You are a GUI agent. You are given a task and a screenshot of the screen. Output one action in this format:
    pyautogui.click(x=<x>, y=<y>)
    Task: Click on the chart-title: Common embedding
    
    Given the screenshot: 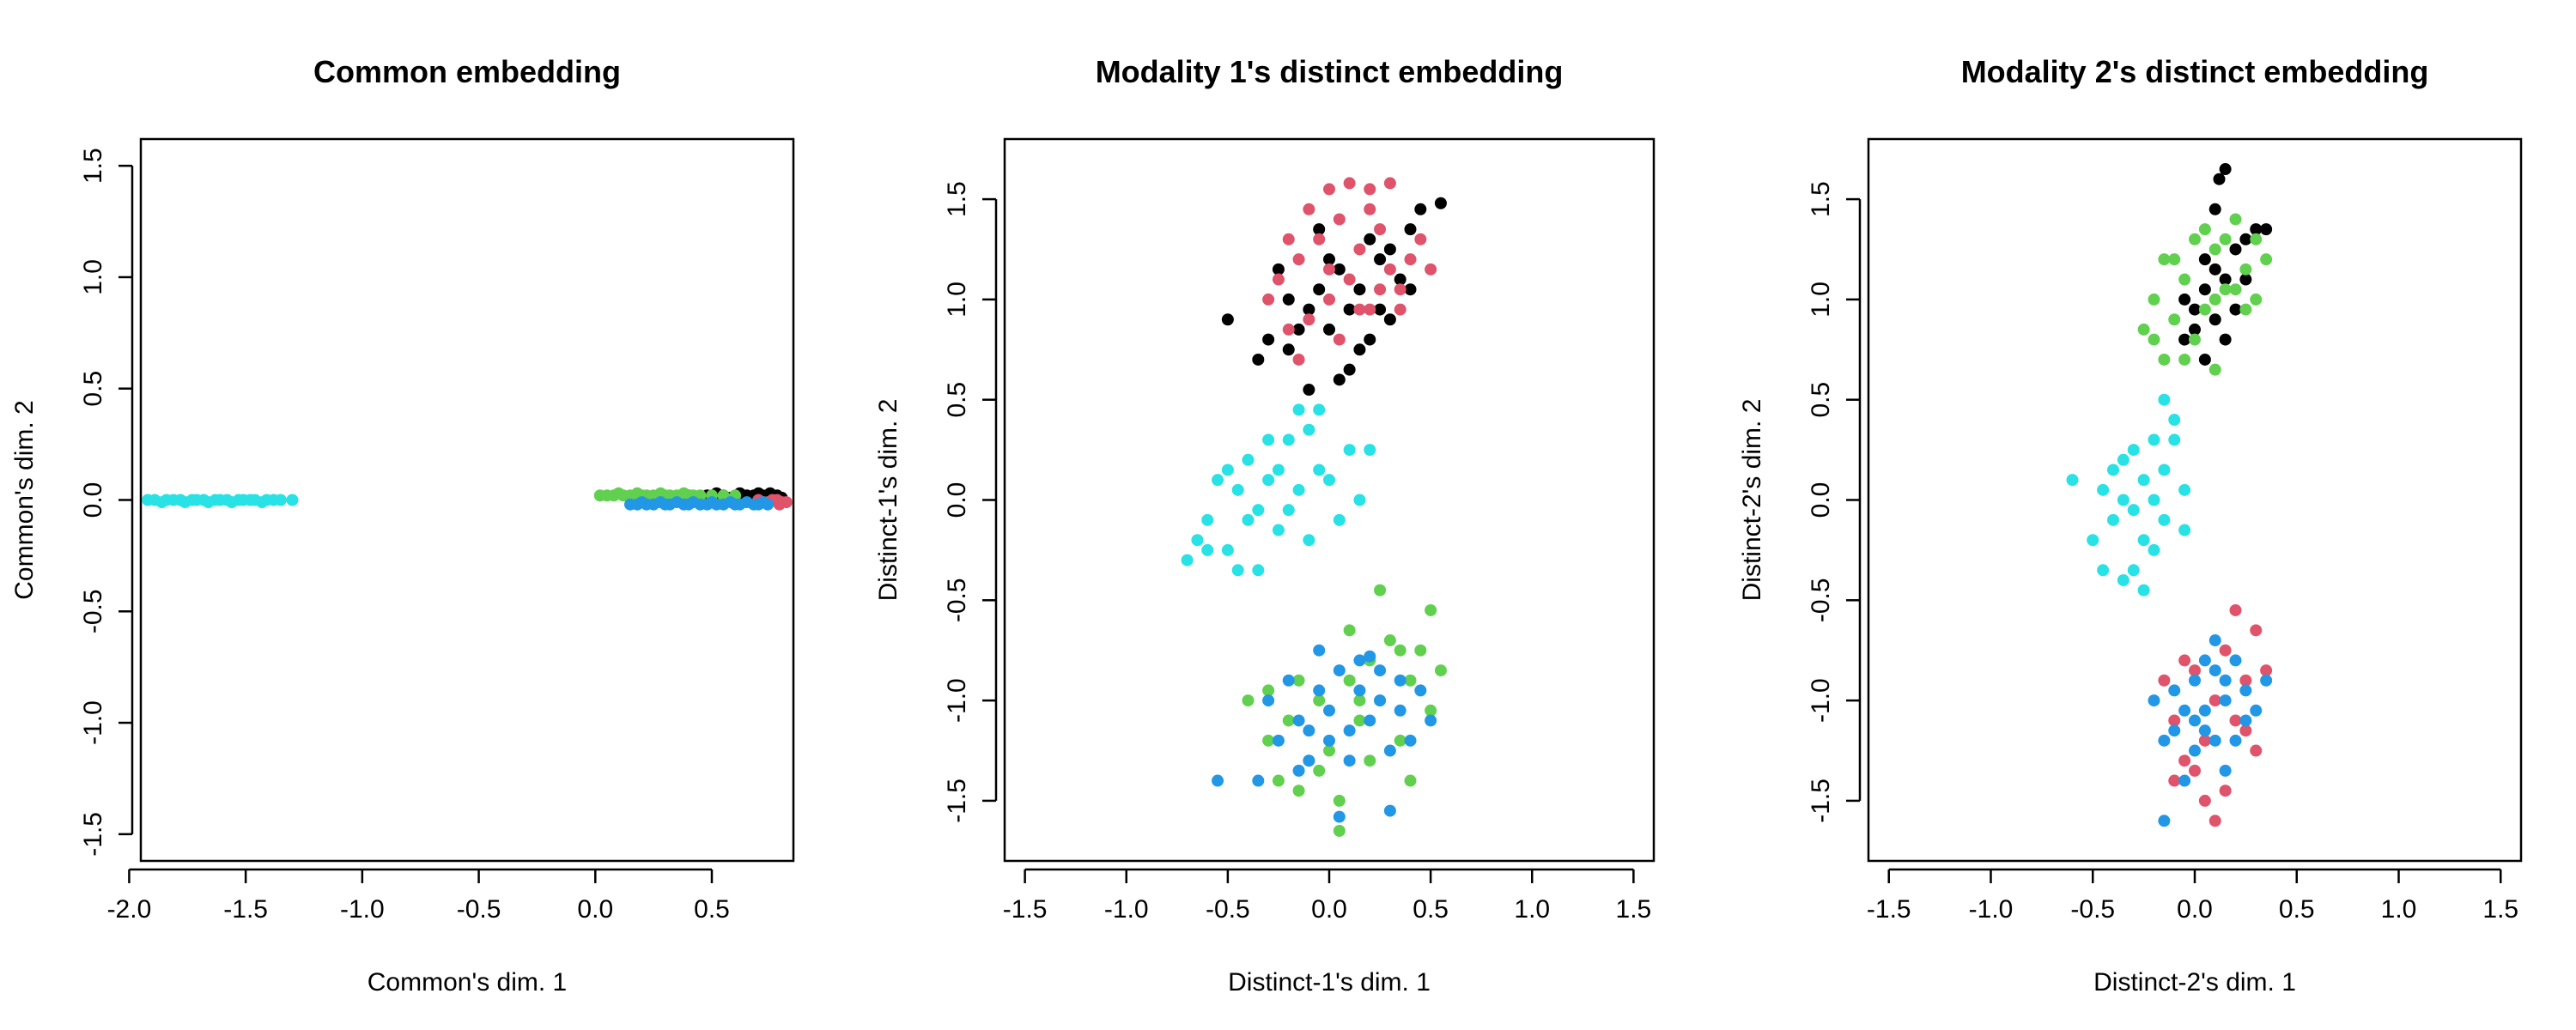 What is the action you would take?
    pyautogui.click(x=467, y=71)
    